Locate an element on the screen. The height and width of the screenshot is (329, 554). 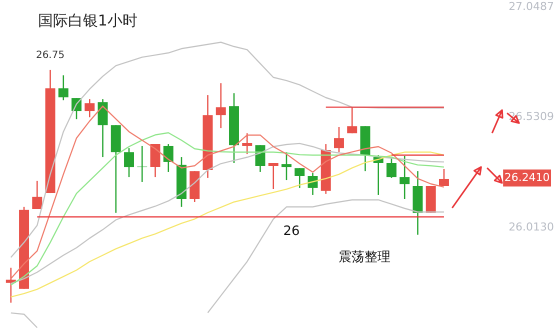
text: 国际白银1小时 is located at coordinates (88, 20).